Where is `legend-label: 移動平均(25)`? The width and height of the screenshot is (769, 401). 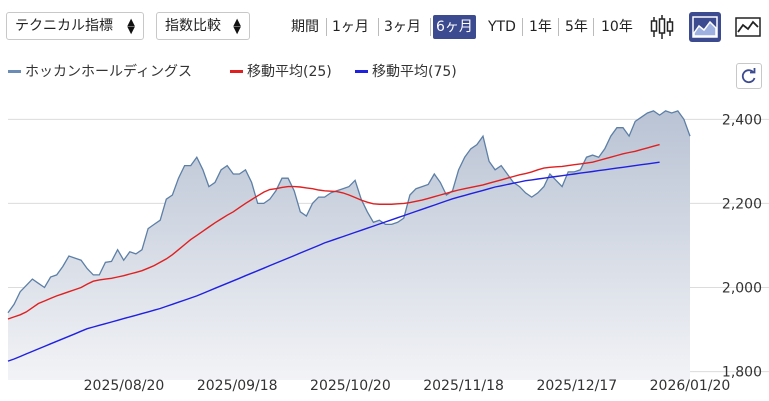 legend-label: 移動平均(25) is located at coordinates (289, 72).